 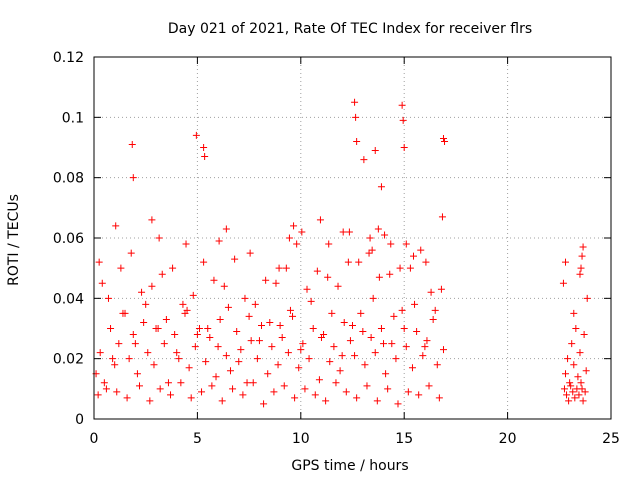 What do you see at coordinates (14, 240) in the screenshot?
I see `y-axis-title: ROTI / TECUs` at bounding box center [14, 240].